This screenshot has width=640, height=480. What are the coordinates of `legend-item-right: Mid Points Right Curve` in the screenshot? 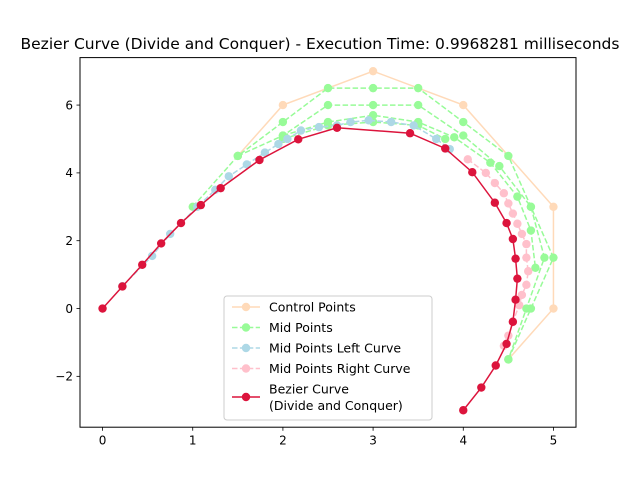 It's located at (321, 368).